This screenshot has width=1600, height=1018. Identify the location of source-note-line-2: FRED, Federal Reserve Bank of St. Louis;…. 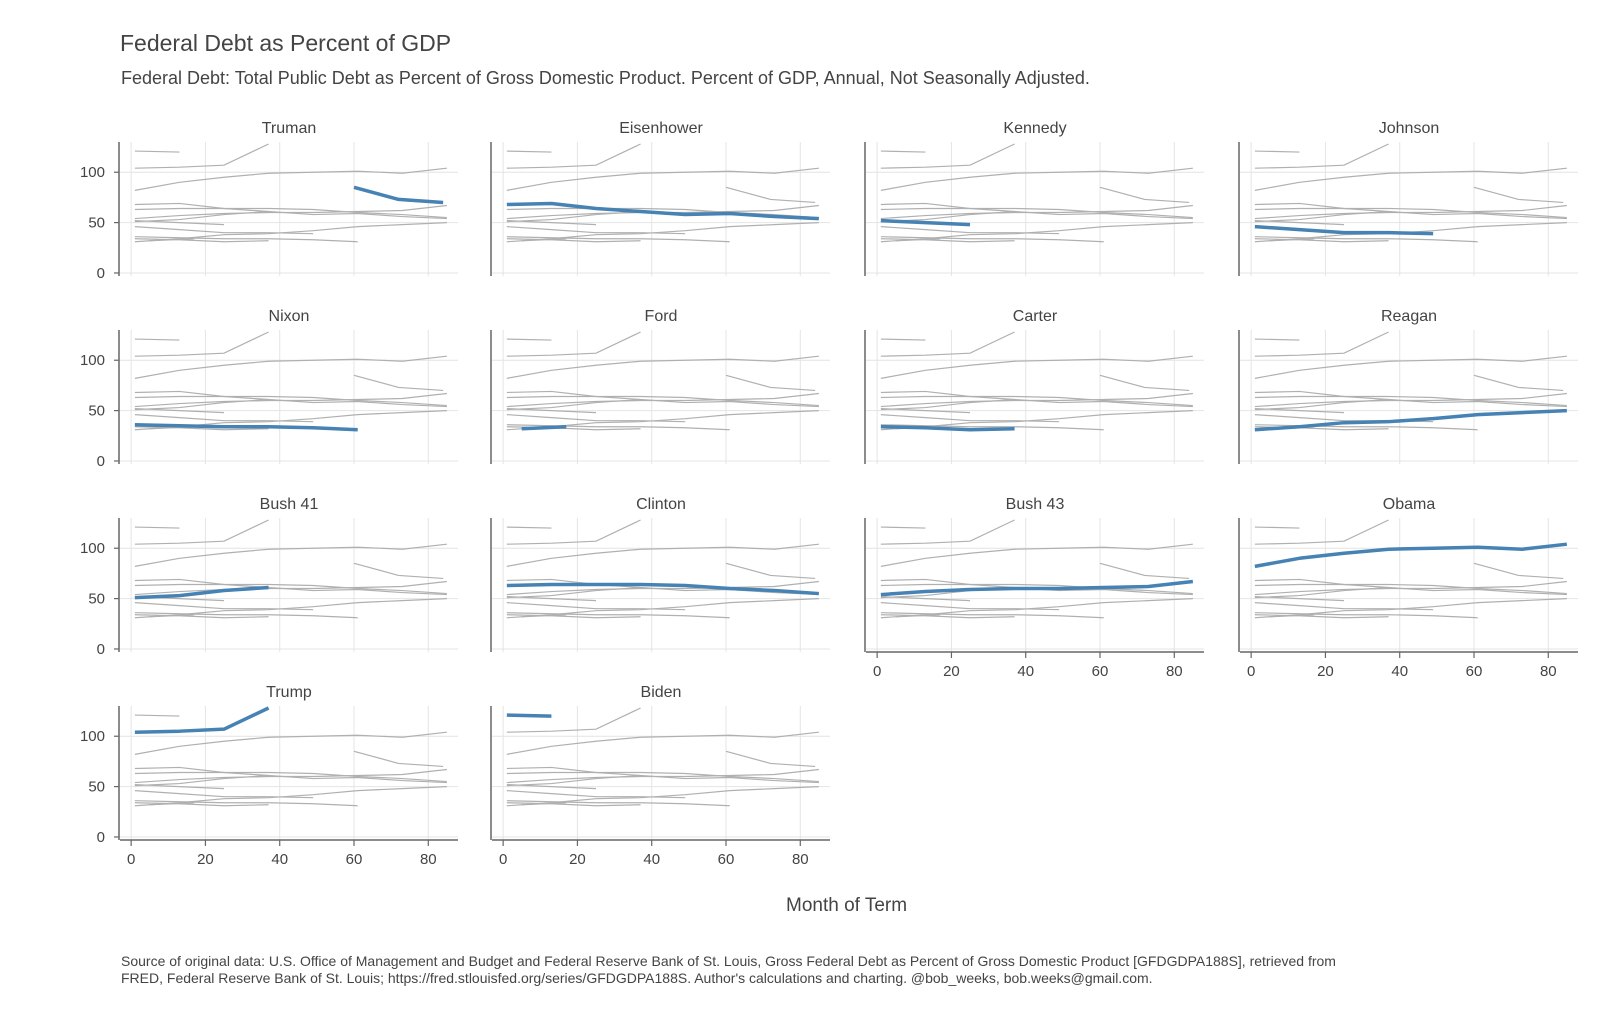
(637, 978).